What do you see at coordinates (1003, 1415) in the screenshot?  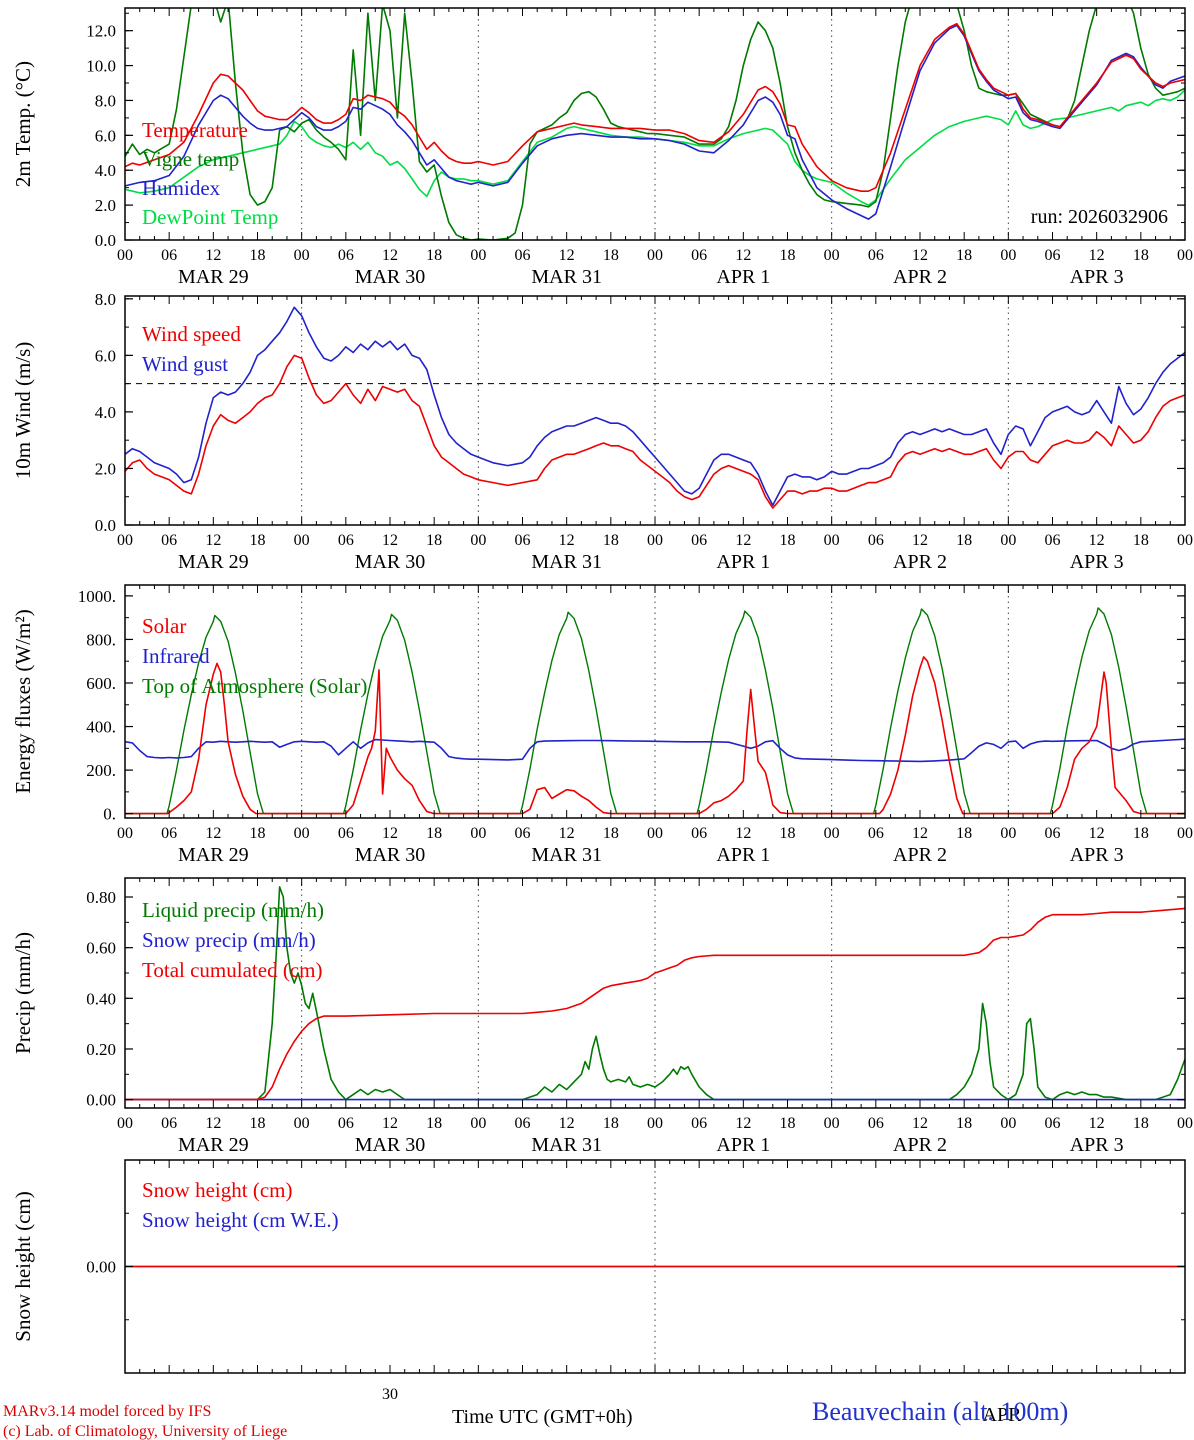 I see `annotation: APR` at bounding box center [1003, 1415].